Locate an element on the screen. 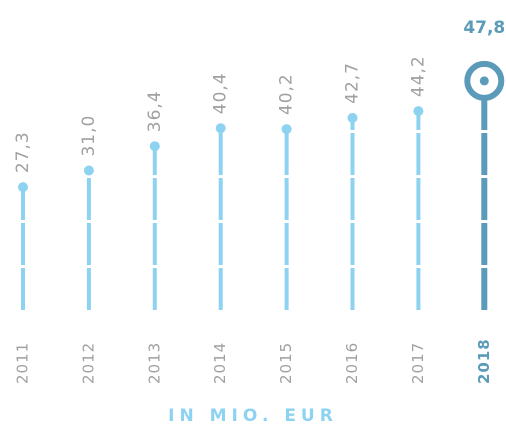 This screenshot has width=506, height=427. x-tick-label: 2011 is located at coordinates (23, 363).